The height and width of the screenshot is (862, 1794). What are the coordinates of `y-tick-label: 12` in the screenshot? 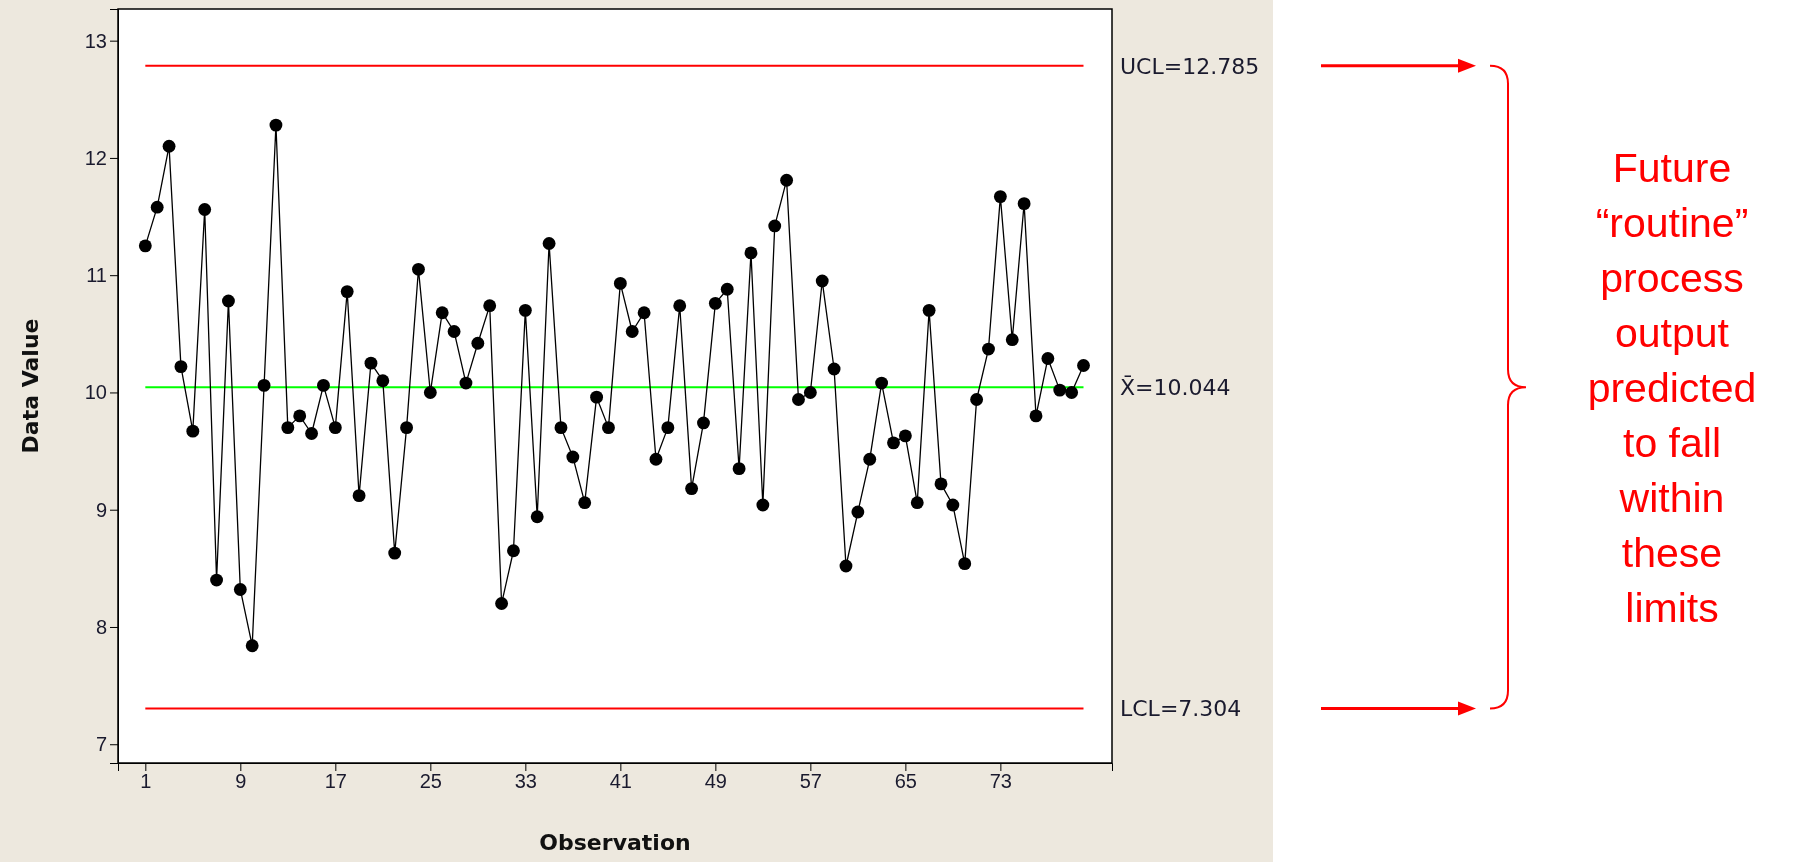 It's located at (95, 157).